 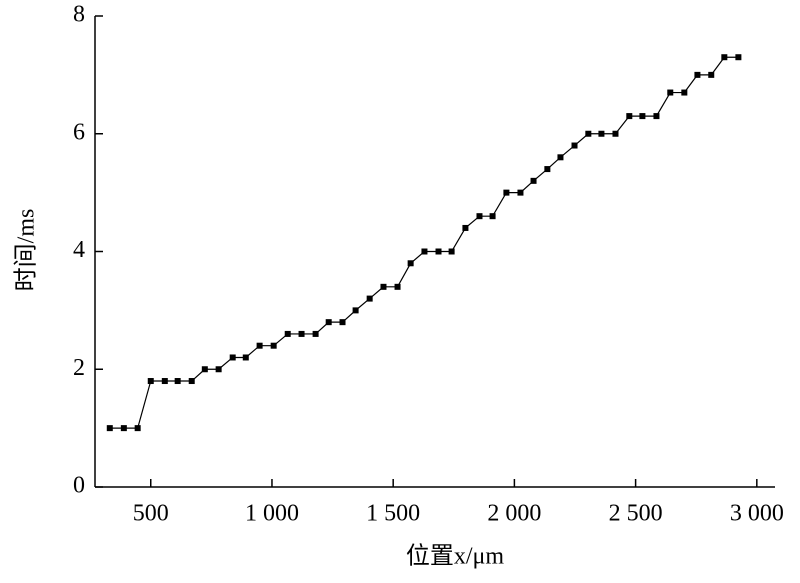 What do you see at coordinates (272, 514) in the screenshot?
I see `x-tick-label: 1 000` at bounding box center [272, 514].